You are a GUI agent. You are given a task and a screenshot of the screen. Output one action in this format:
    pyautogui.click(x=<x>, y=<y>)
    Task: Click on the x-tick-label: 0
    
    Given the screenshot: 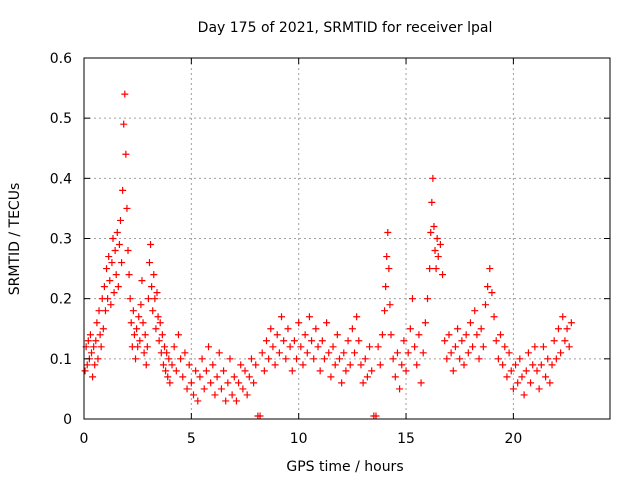 What is the action you would take?
    pyautogui.click(x=84, y=439)
    